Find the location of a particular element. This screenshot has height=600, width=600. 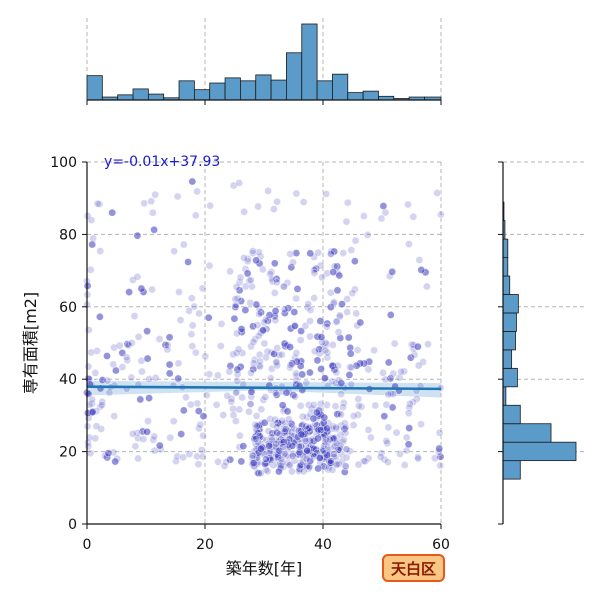

x-tick-label: 60 is located at coordinates (441, 545).